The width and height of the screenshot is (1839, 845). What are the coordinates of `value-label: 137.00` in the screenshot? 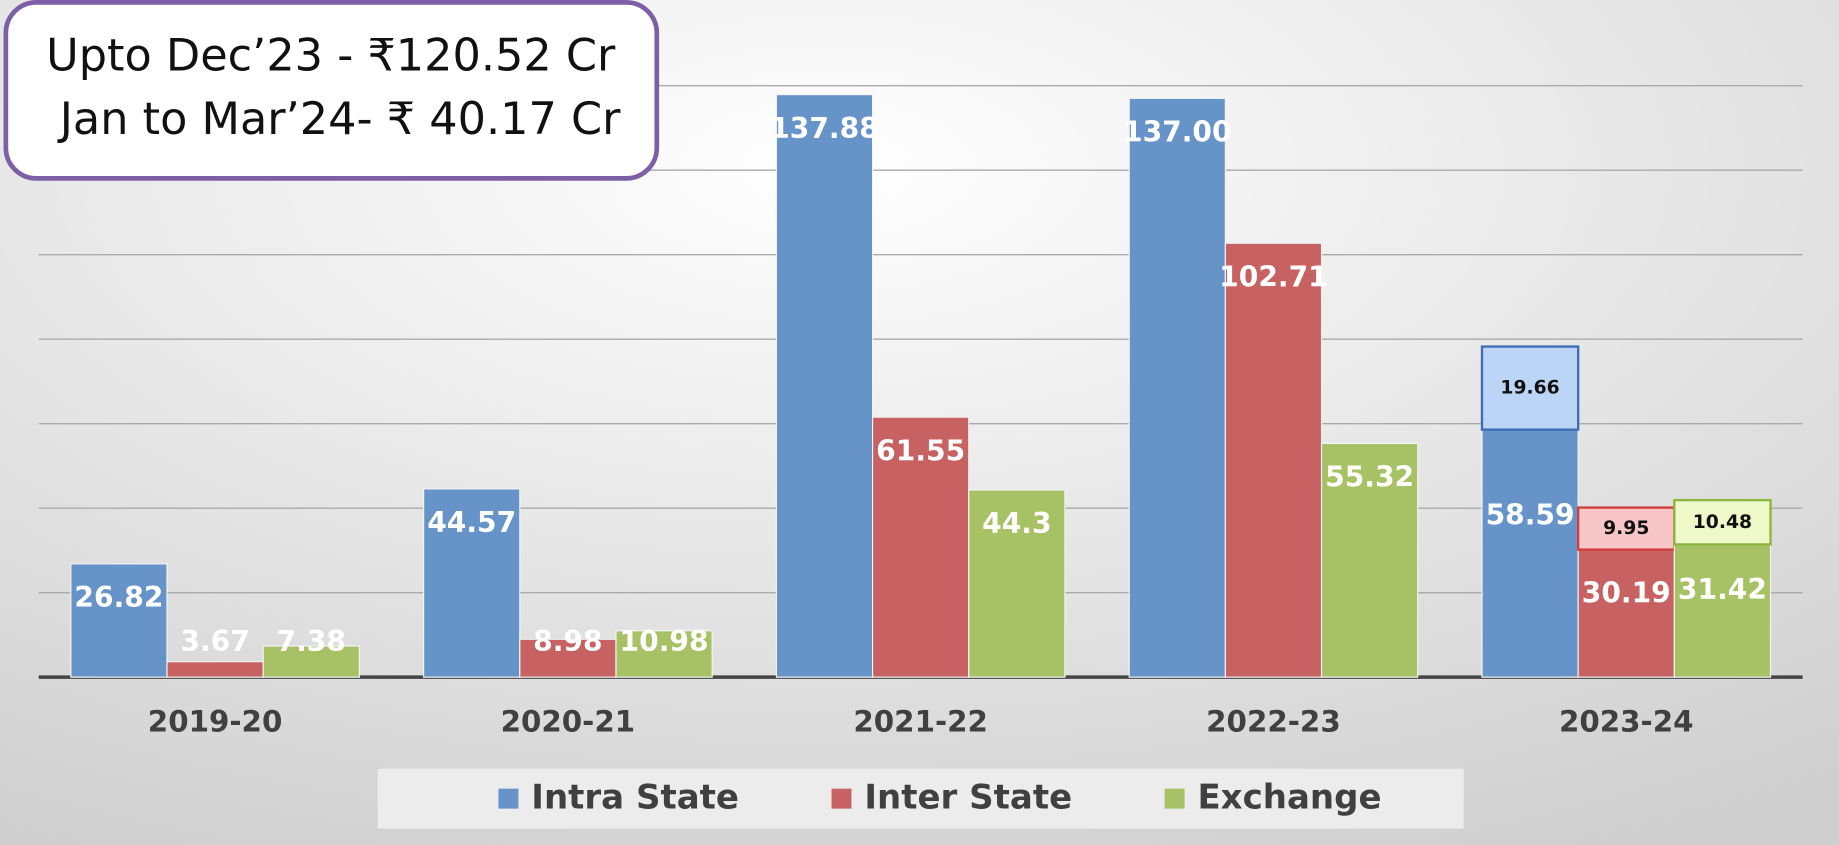 It's located at (1177, 132).